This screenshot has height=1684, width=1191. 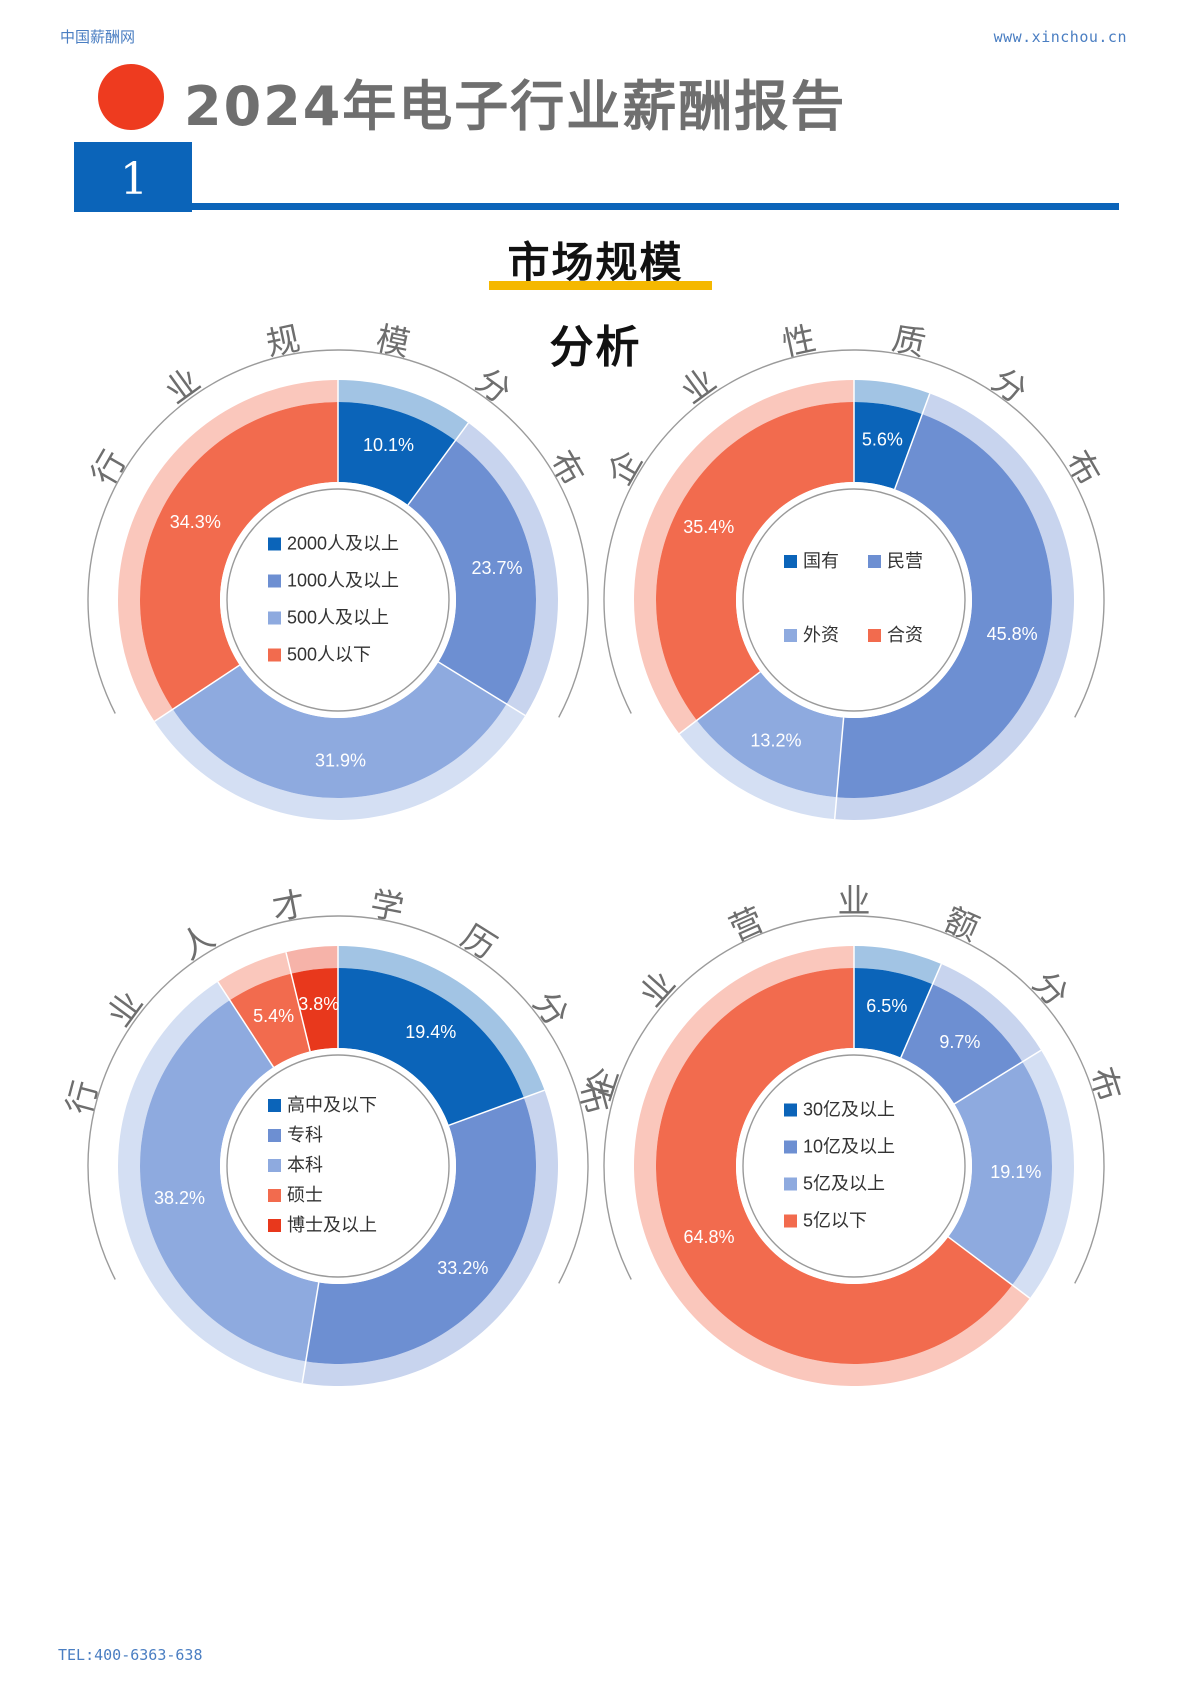 I want to click on data-label: 31.9%, so click(x=340, y=761).